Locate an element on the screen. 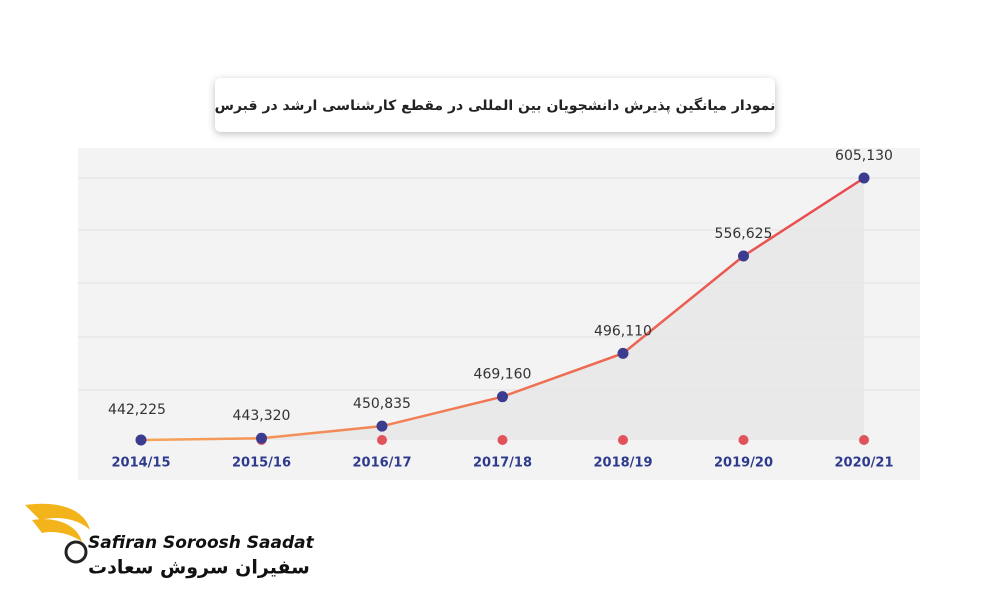  logo-persian: سفیران سروش سعادت is located at coordinates (199, 568).